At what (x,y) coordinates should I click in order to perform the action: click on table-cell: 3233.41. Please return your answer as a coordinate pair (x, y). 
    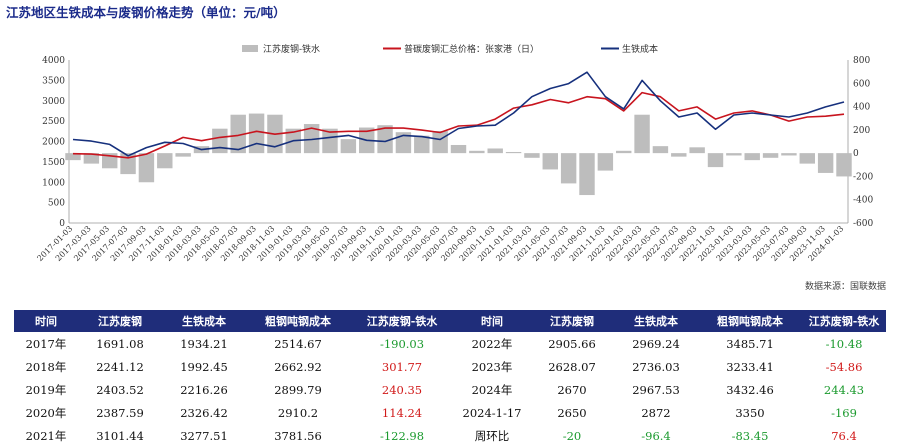
    Looking at the image, I should click on (750, 366).